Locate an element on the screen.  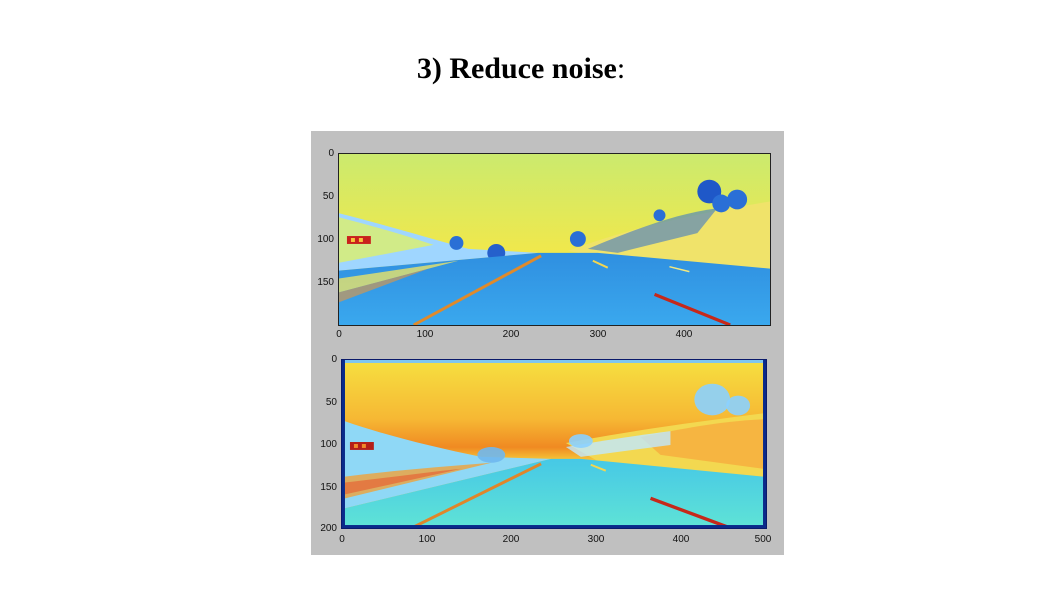
bottom-x-tick-3: 300 is located at coordinates (596, 539).